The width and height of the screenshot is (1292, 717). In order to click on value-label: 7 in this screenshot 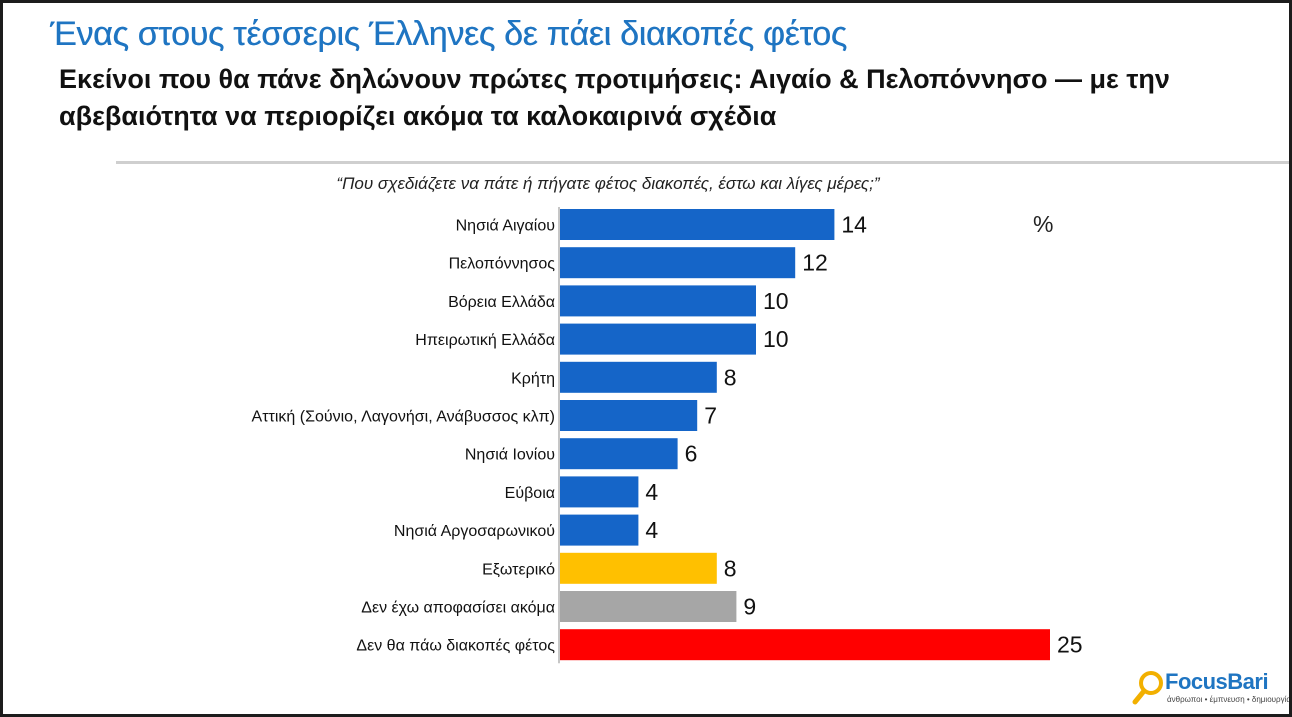, I will do `click(710, 416)`.